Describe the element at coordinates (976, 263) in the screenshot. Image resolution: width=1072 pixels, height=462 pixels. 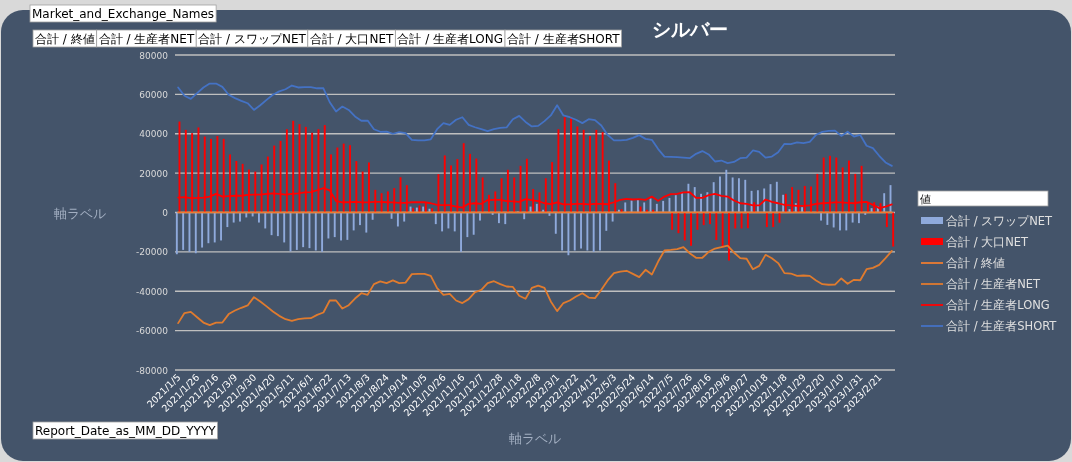
I see `legend-label: 合計 / 終値` at that location.